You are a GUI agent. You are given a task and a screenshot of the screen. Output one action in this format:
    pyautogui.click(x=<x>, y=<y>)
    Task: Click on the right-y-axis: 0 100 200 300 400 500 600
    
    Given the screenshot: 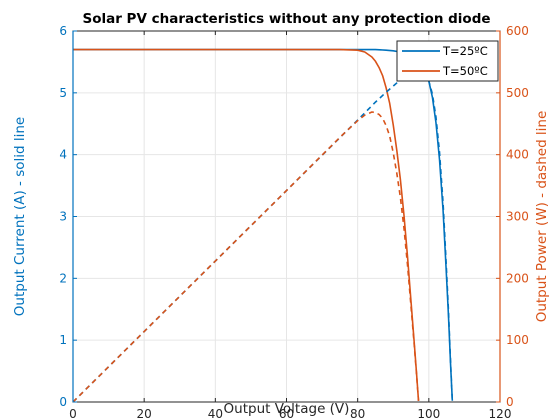 What is the action you would take?
    pyautogui.click(x=512, y=216)
    